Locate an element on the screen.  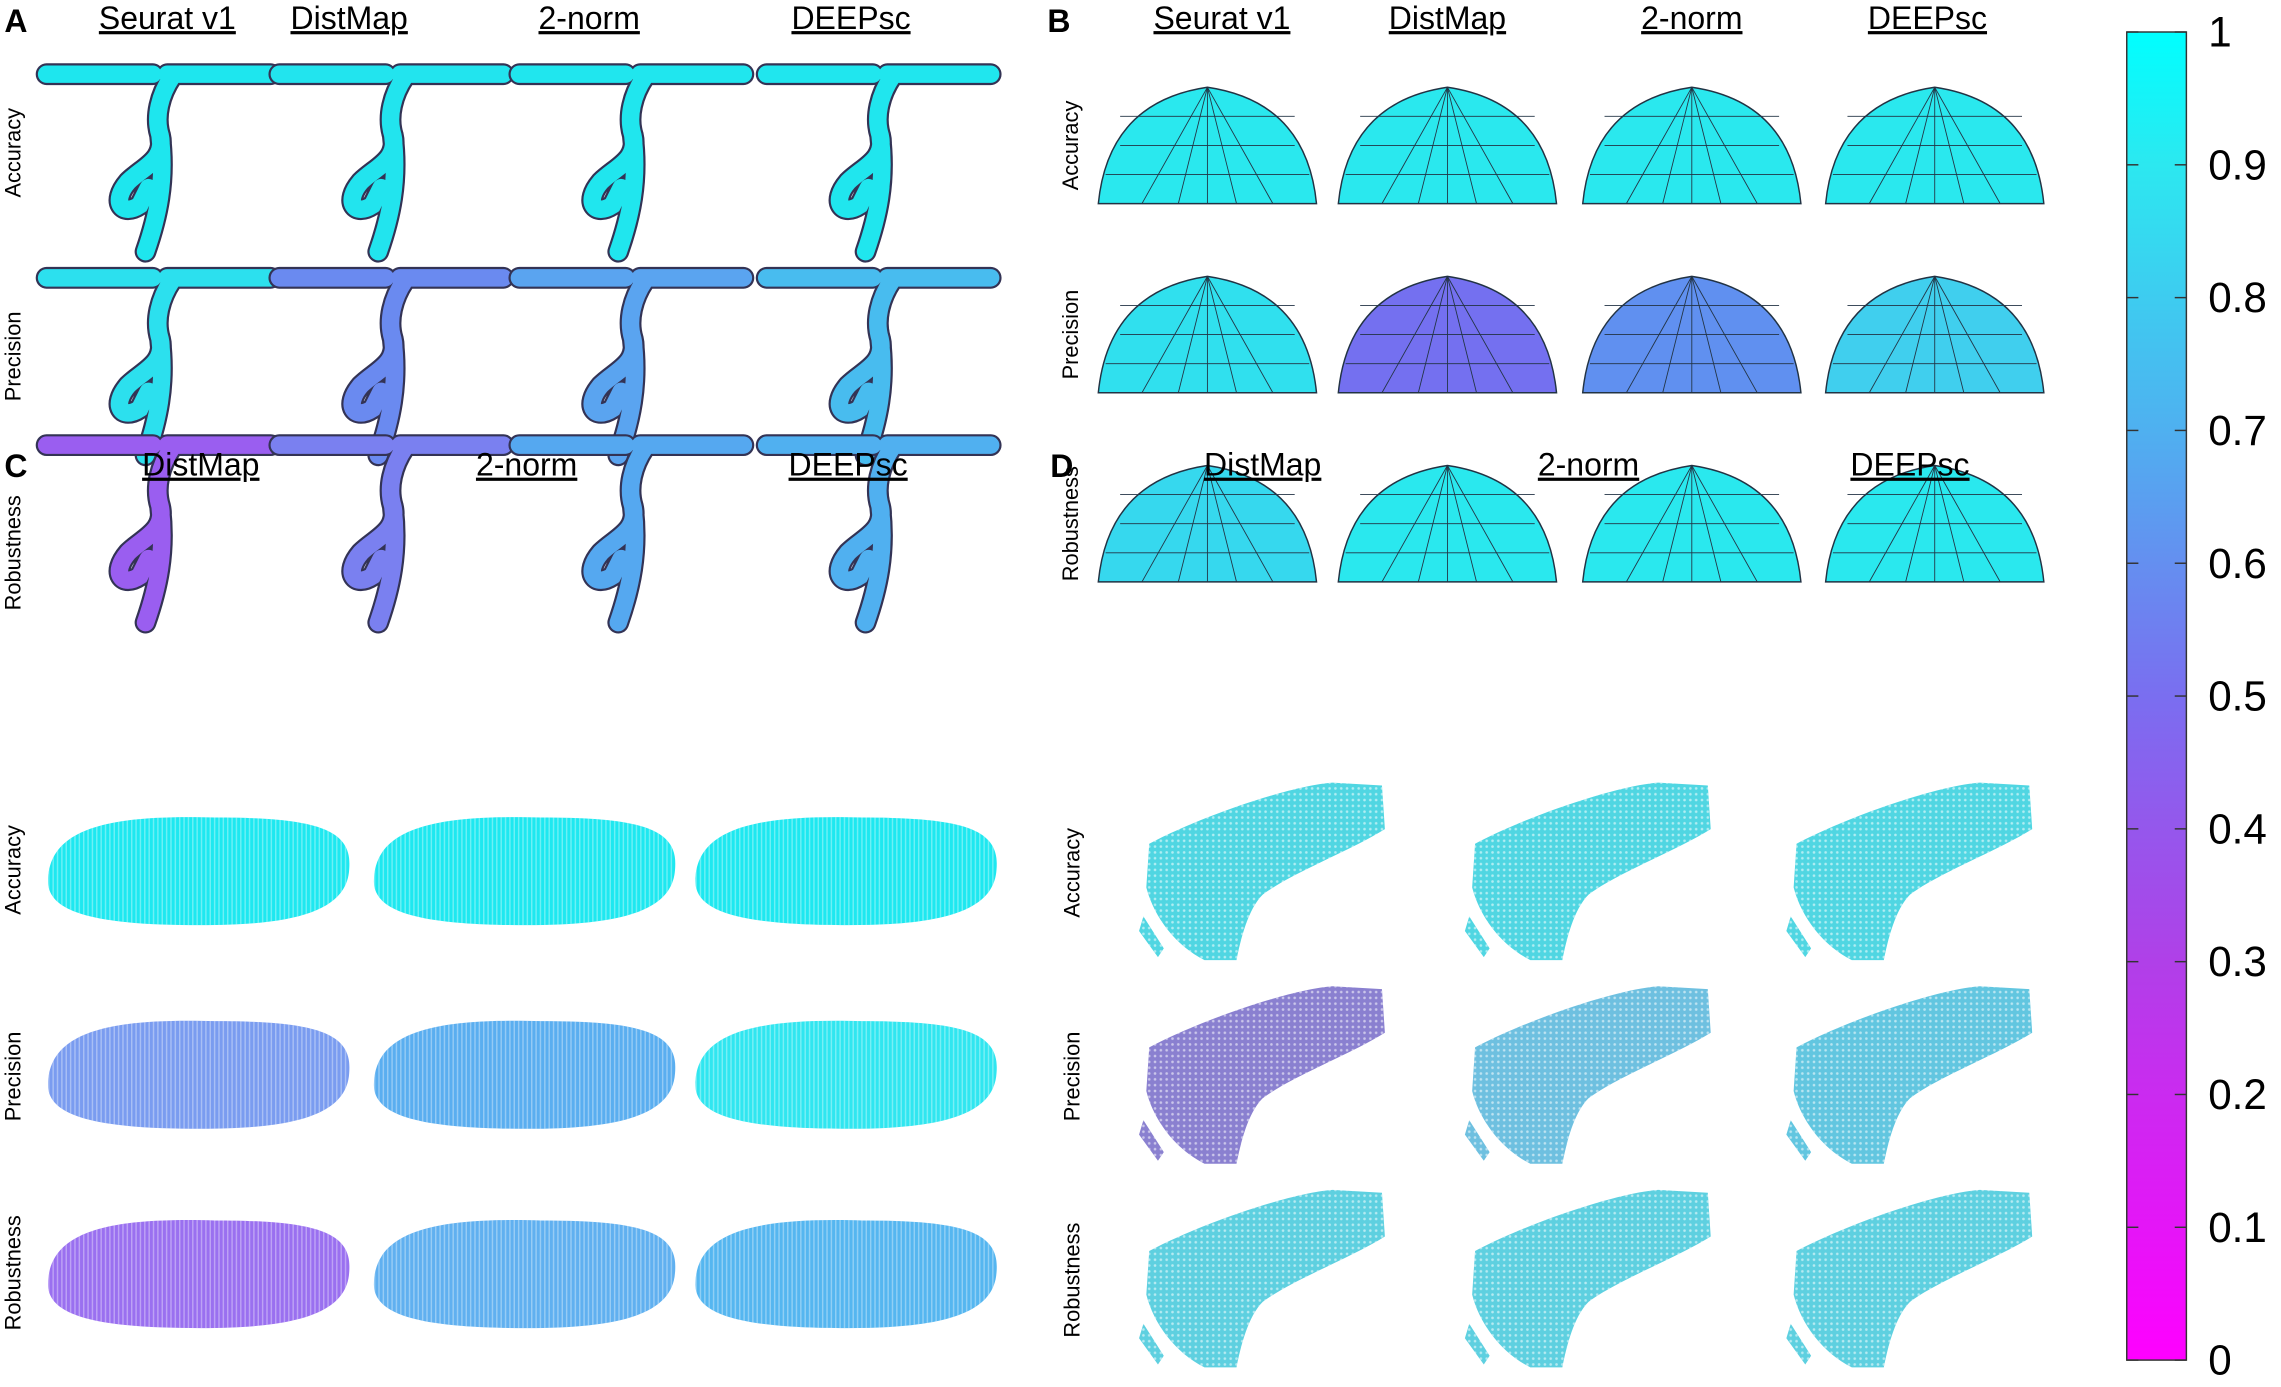
colorbar-tick-label: 0.8 is located at coordinates (2237, 297).